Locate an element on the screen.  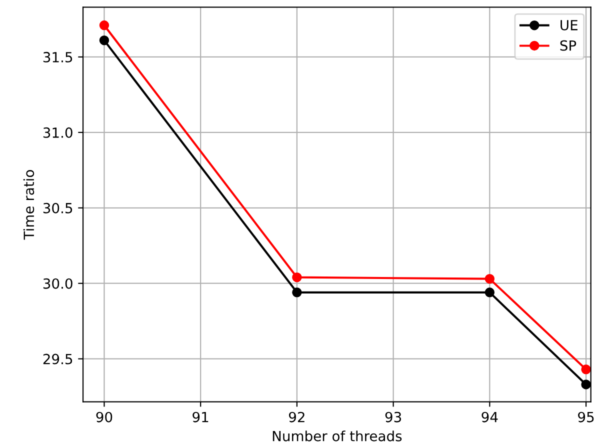
x-tick-label: 95 is located at coordinates (586, 417).